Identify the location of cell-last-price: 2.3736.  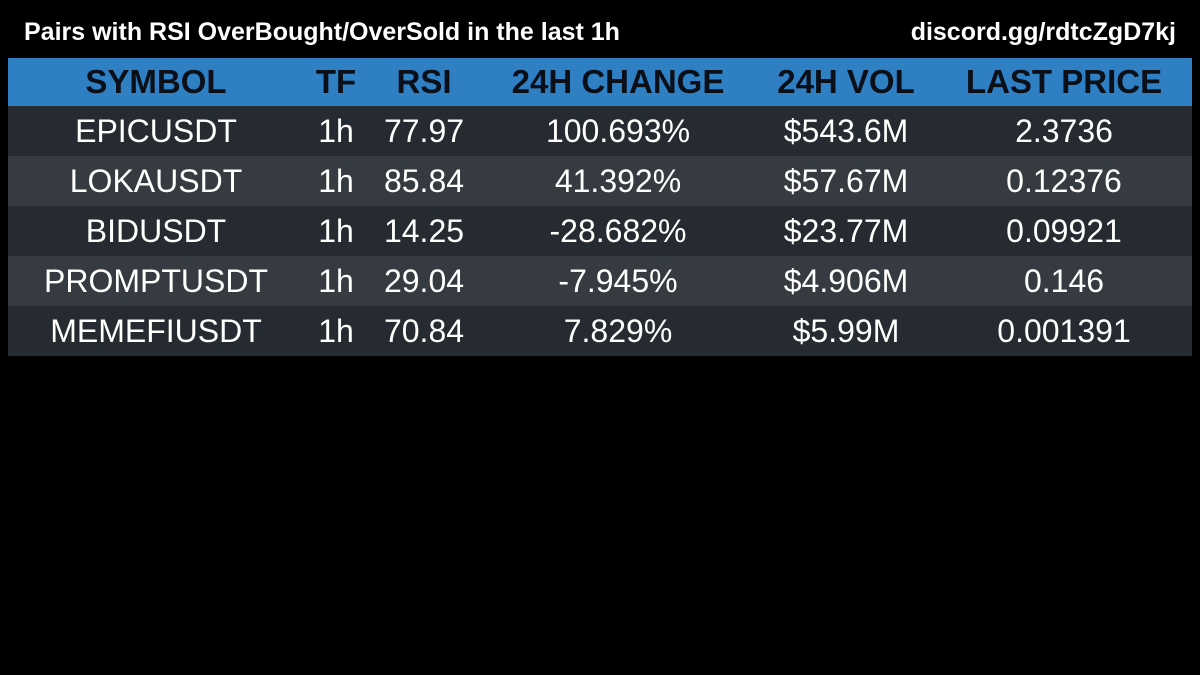
(1064, 131).